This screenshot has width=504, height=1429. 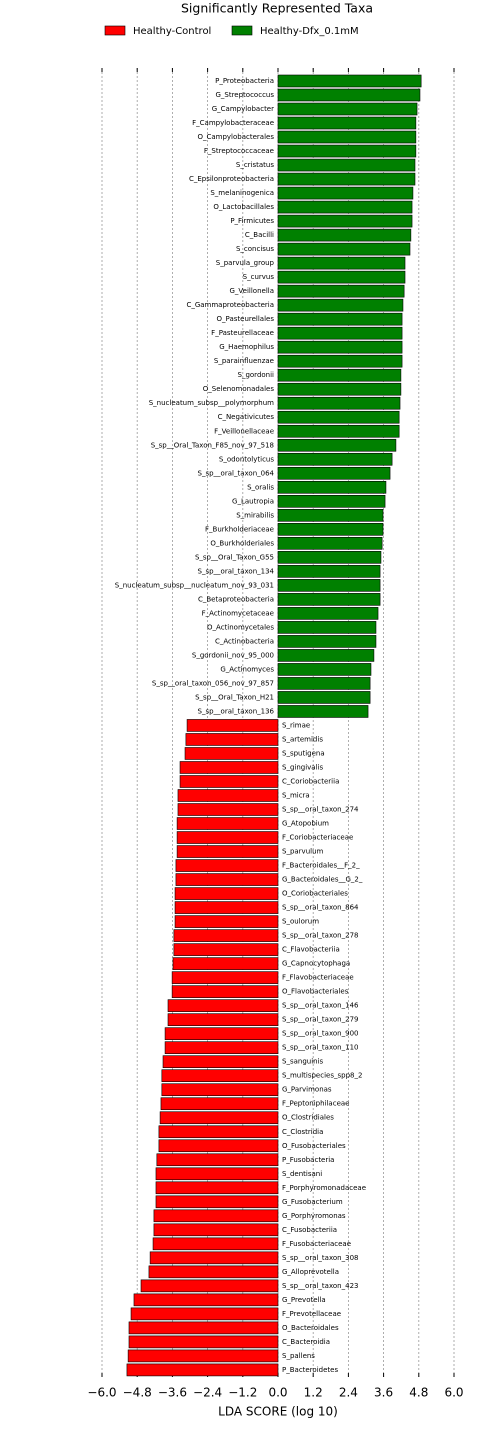 What do you see at coordinates (305, 824) in the screenshot?
I see `category-label: G_Atopobium` at bounding box center [305, 824].